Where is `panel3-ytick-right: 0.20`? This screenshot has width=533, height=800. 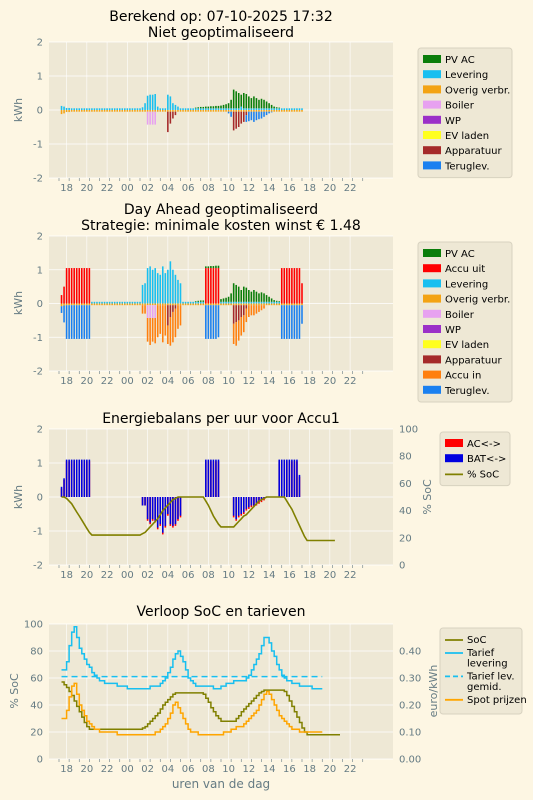 panel3-ytick-right: 0.20 is located at coordinates (410, 706).